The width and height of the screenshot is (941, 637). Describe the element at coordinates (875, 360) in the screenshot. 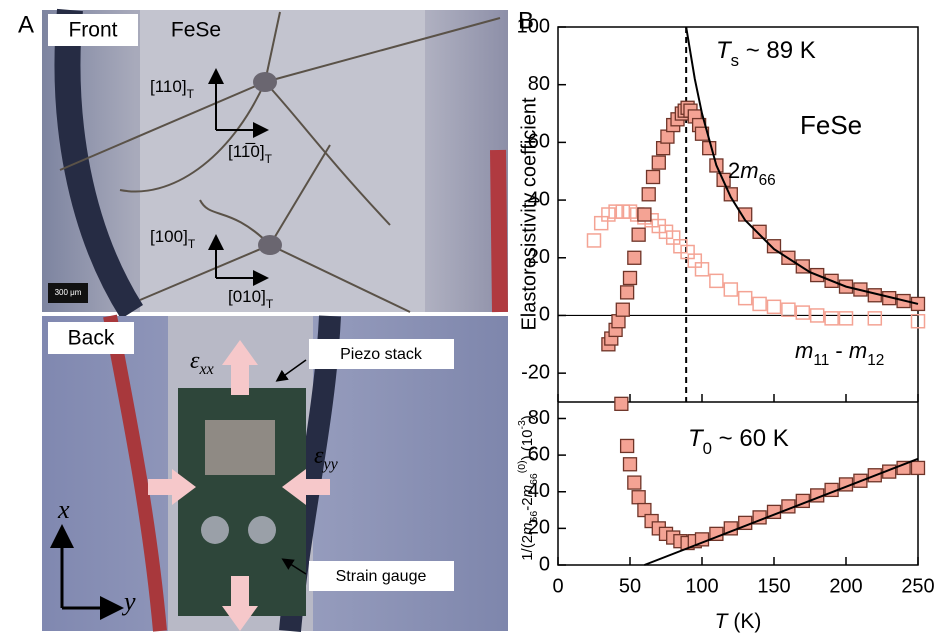

I see `annotation-part: 12` at that location.